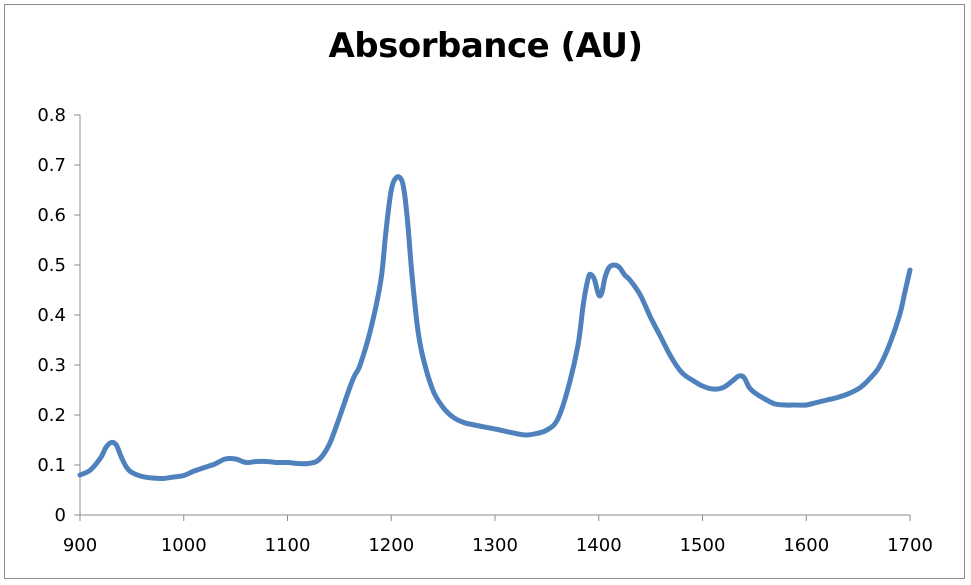 Image resolution: width=971 pixels, height=585 pixels. What do you see at coordinates (51, 465) in the screenshot?
I see `y-tick-label: 0.1` at bounding box center [51, 465].